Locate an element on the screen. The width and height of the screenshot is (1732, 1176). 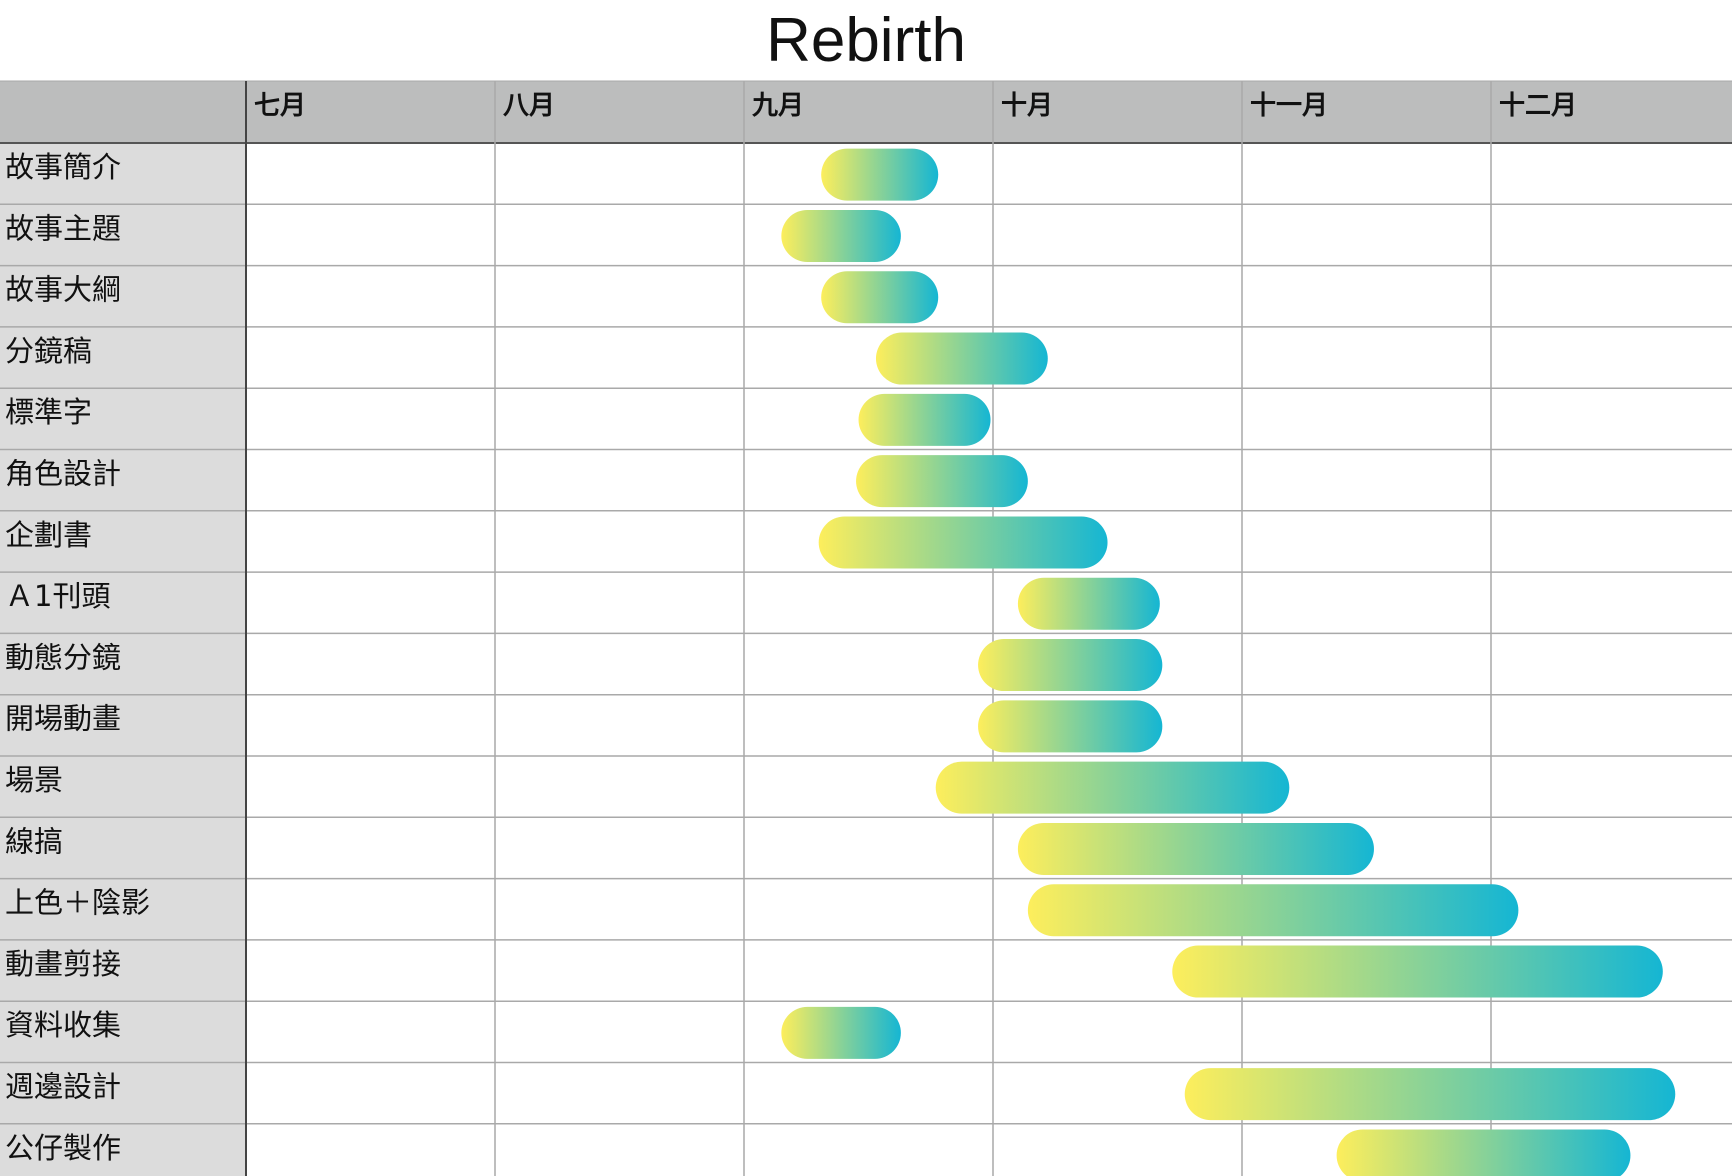
month-label: 十二月 is located at coordinates (1538, 106).